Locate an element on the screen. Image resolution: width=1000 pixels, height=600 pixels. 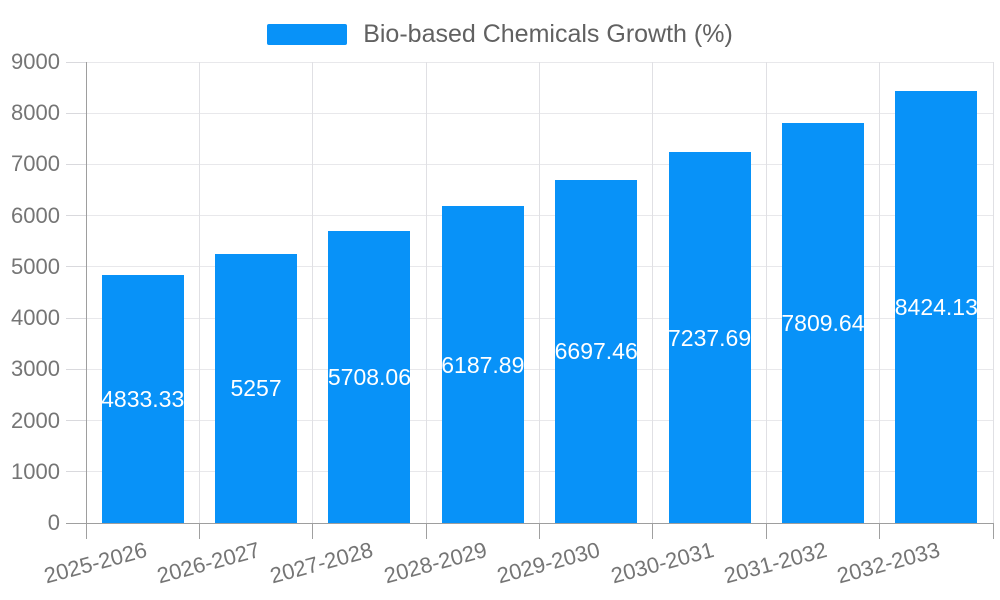
legend-swatch-icon is located at coordinates (307, 34).